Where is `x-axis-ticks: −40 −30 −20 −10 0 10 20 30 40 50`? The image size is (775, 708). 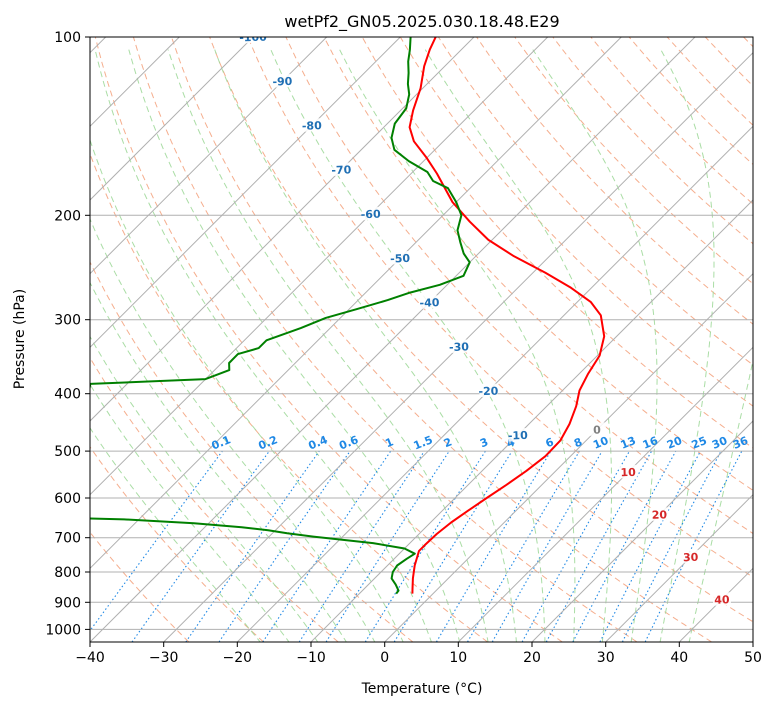
x-axis-ticks: −40 −30 −20 −10 0 10 20 30 40 50 is located at coordinates (418, 654).